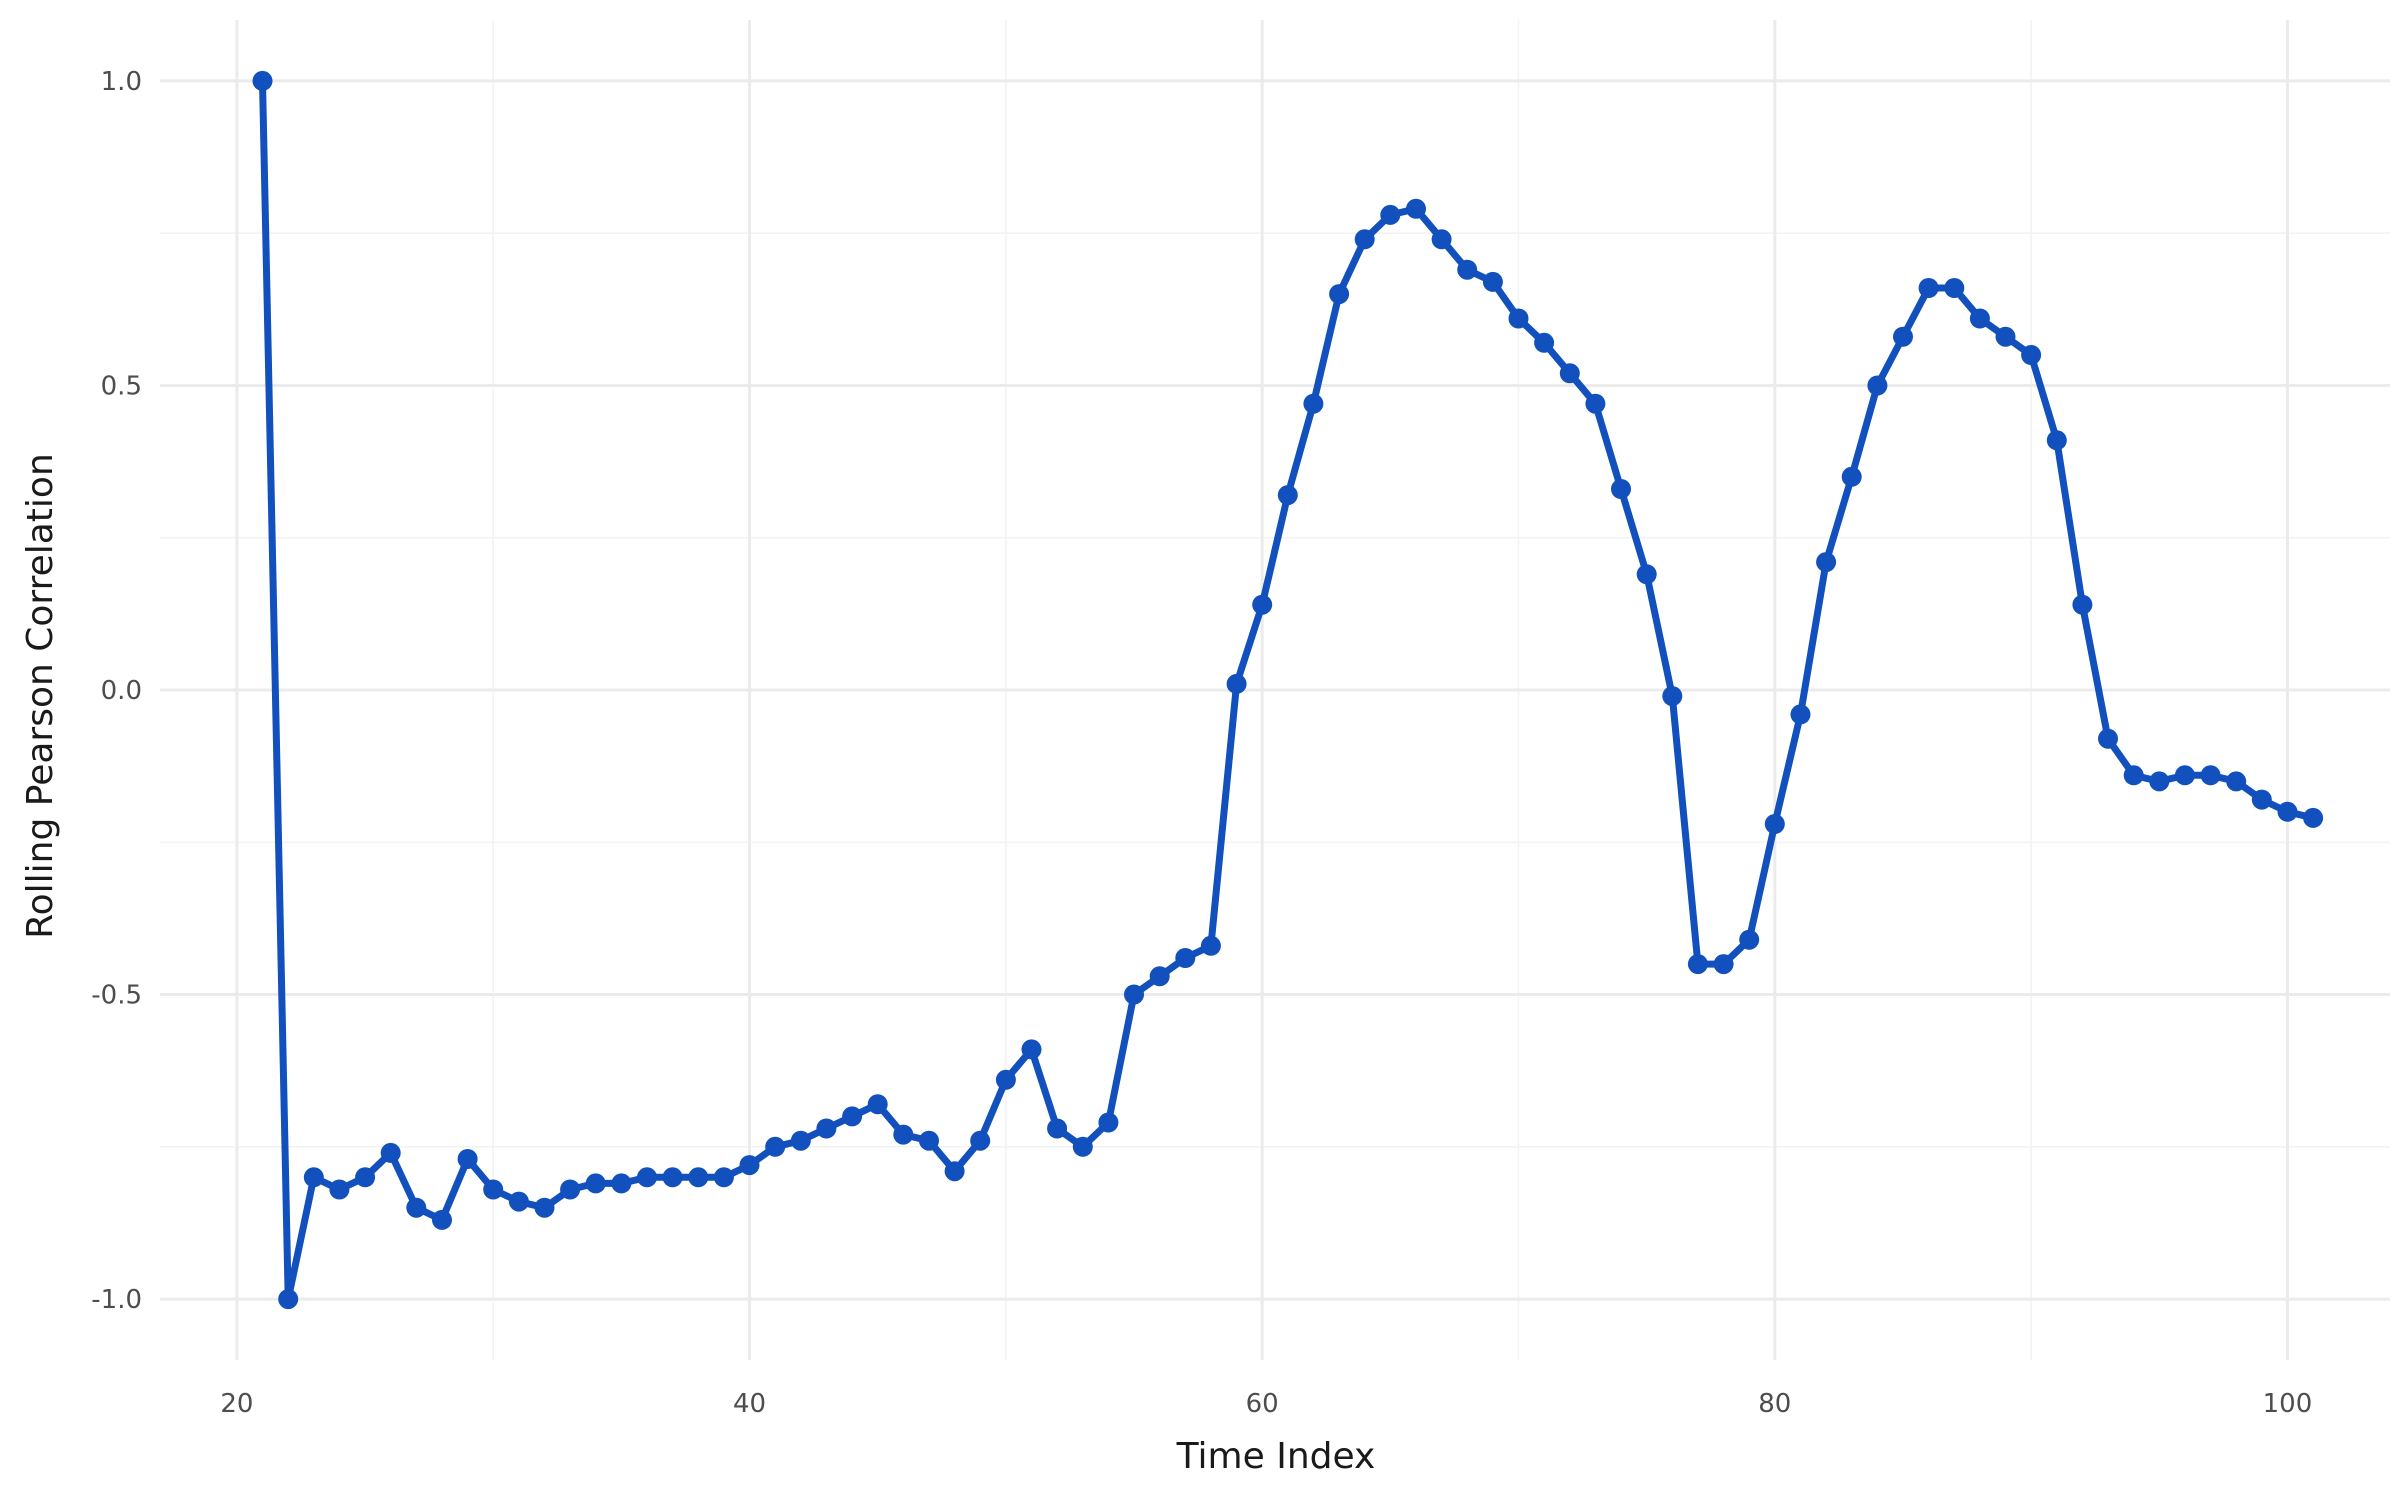 The height and width of the screenshot is (1500, 2400). Describe the element at coordinates (749, 1404) in the screenshot. I see `x-tick-label: 40` at that location.